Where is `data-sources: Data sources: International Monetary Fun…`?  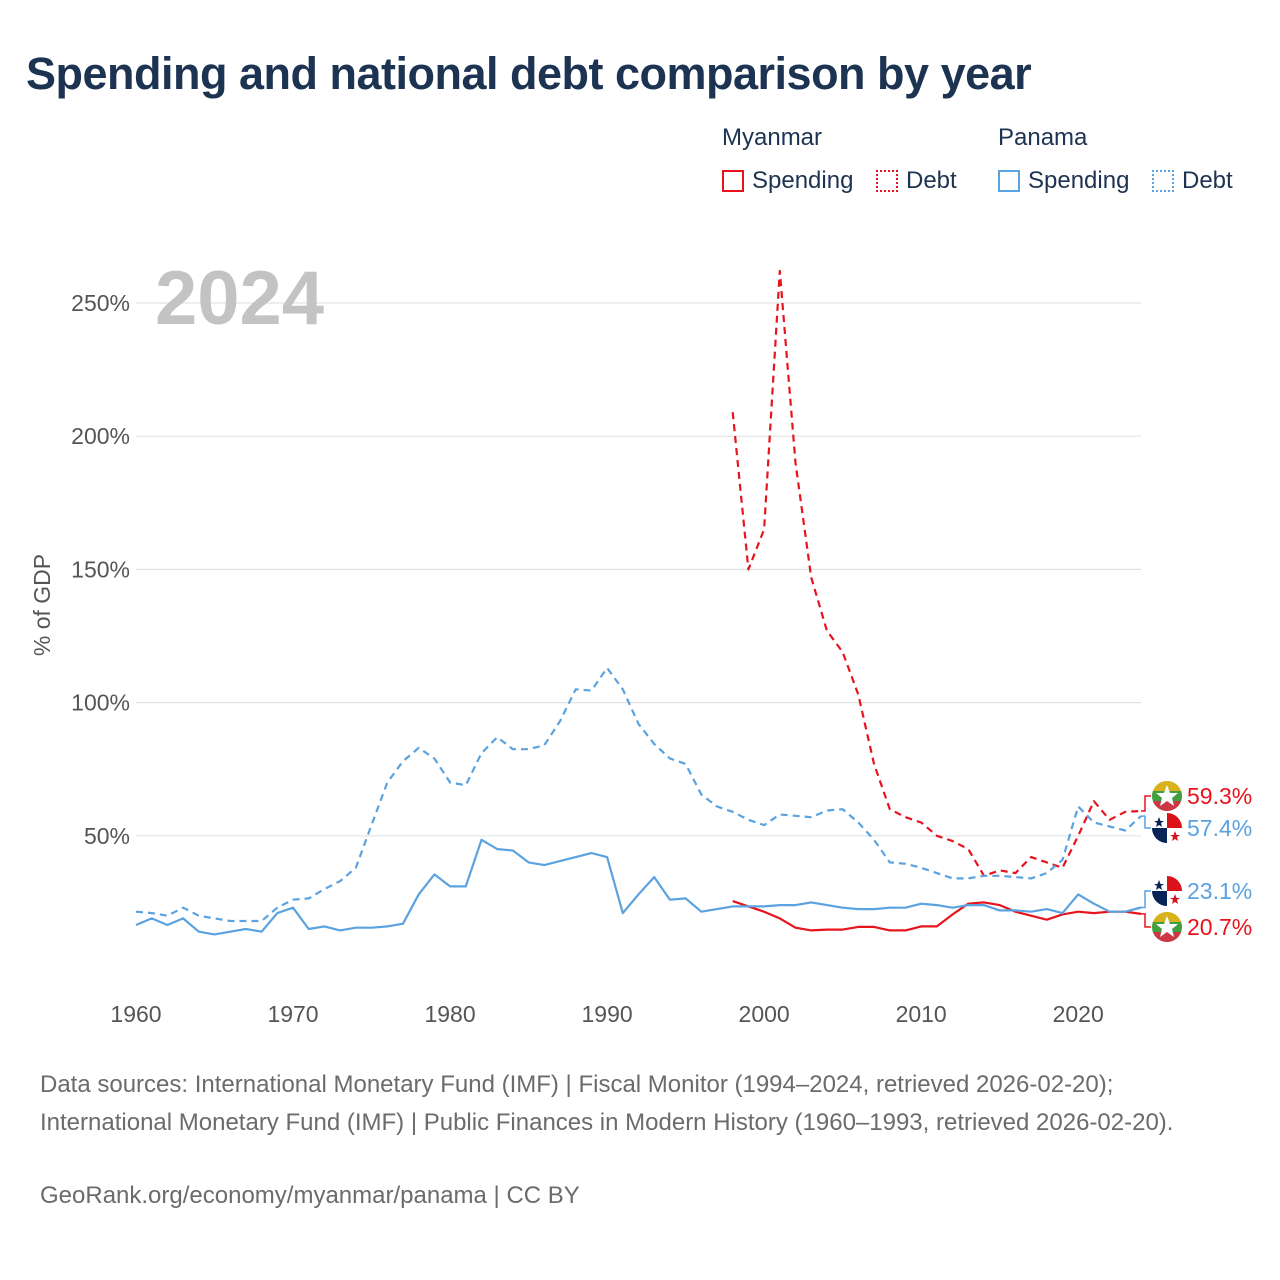
data-sources: Data sources: International Monetary Fun… is located at coordinates (607, 1103).